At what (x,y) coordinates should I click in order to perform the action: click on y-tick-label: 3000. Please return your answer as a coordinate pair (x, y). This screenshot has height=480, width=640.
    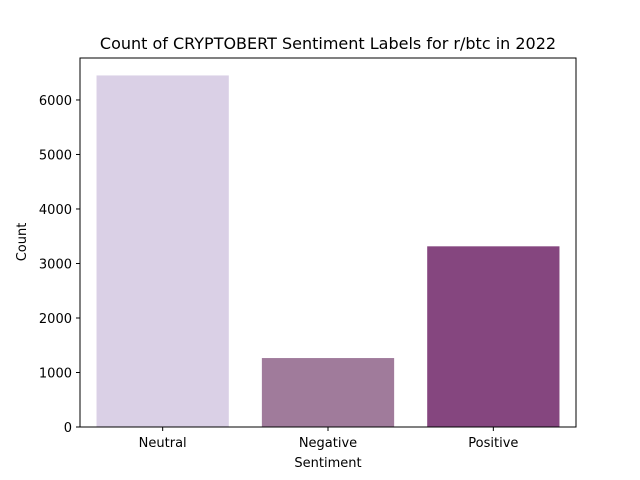
    Looking at the image, I should click on (55, 264).